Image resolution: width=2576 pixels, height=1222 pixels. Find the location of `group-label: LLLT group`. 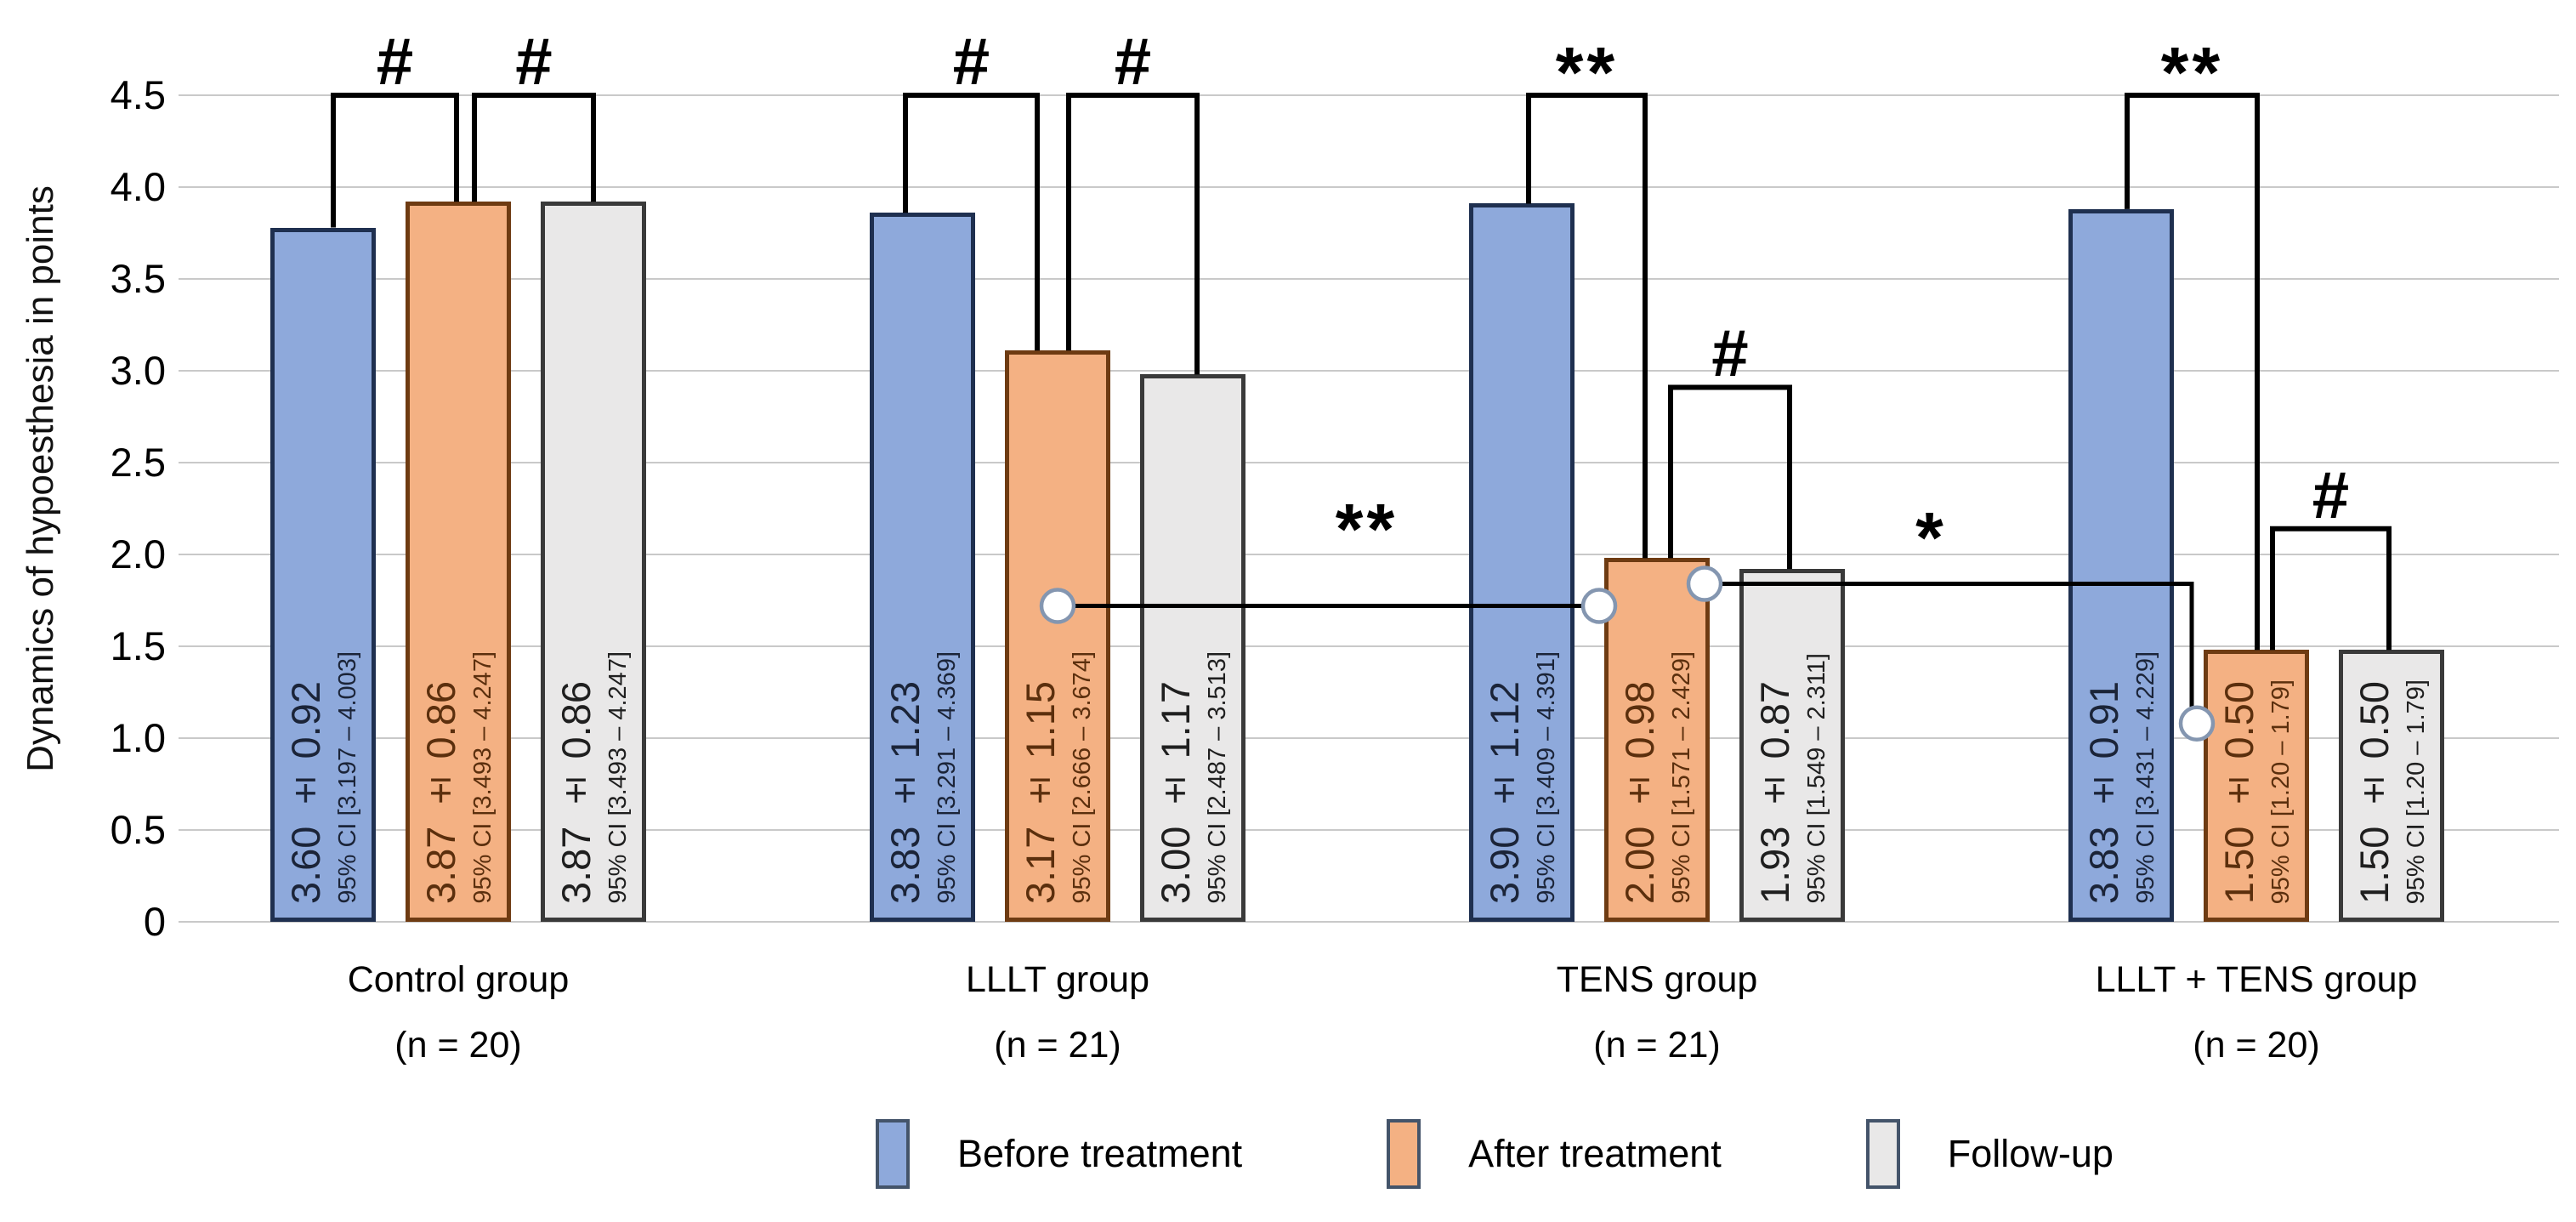

group-label: LLLT group is located at coordinates (1058, 980).